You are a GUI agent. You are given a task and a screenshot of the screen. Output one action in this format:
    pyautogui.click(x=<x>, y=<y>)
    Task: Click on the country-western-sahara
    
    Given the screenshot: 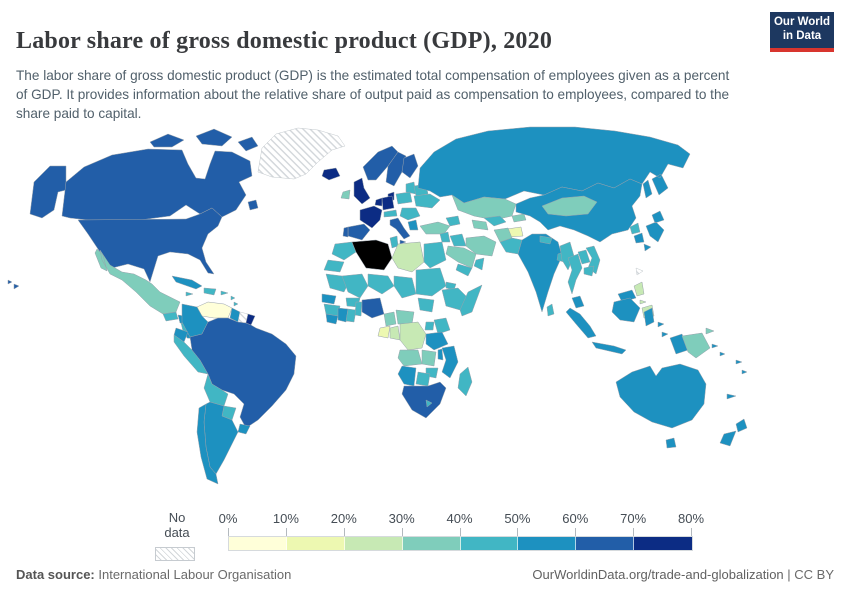 What is the action you would take?
    pyautogui.click(x=334, y=266)
    